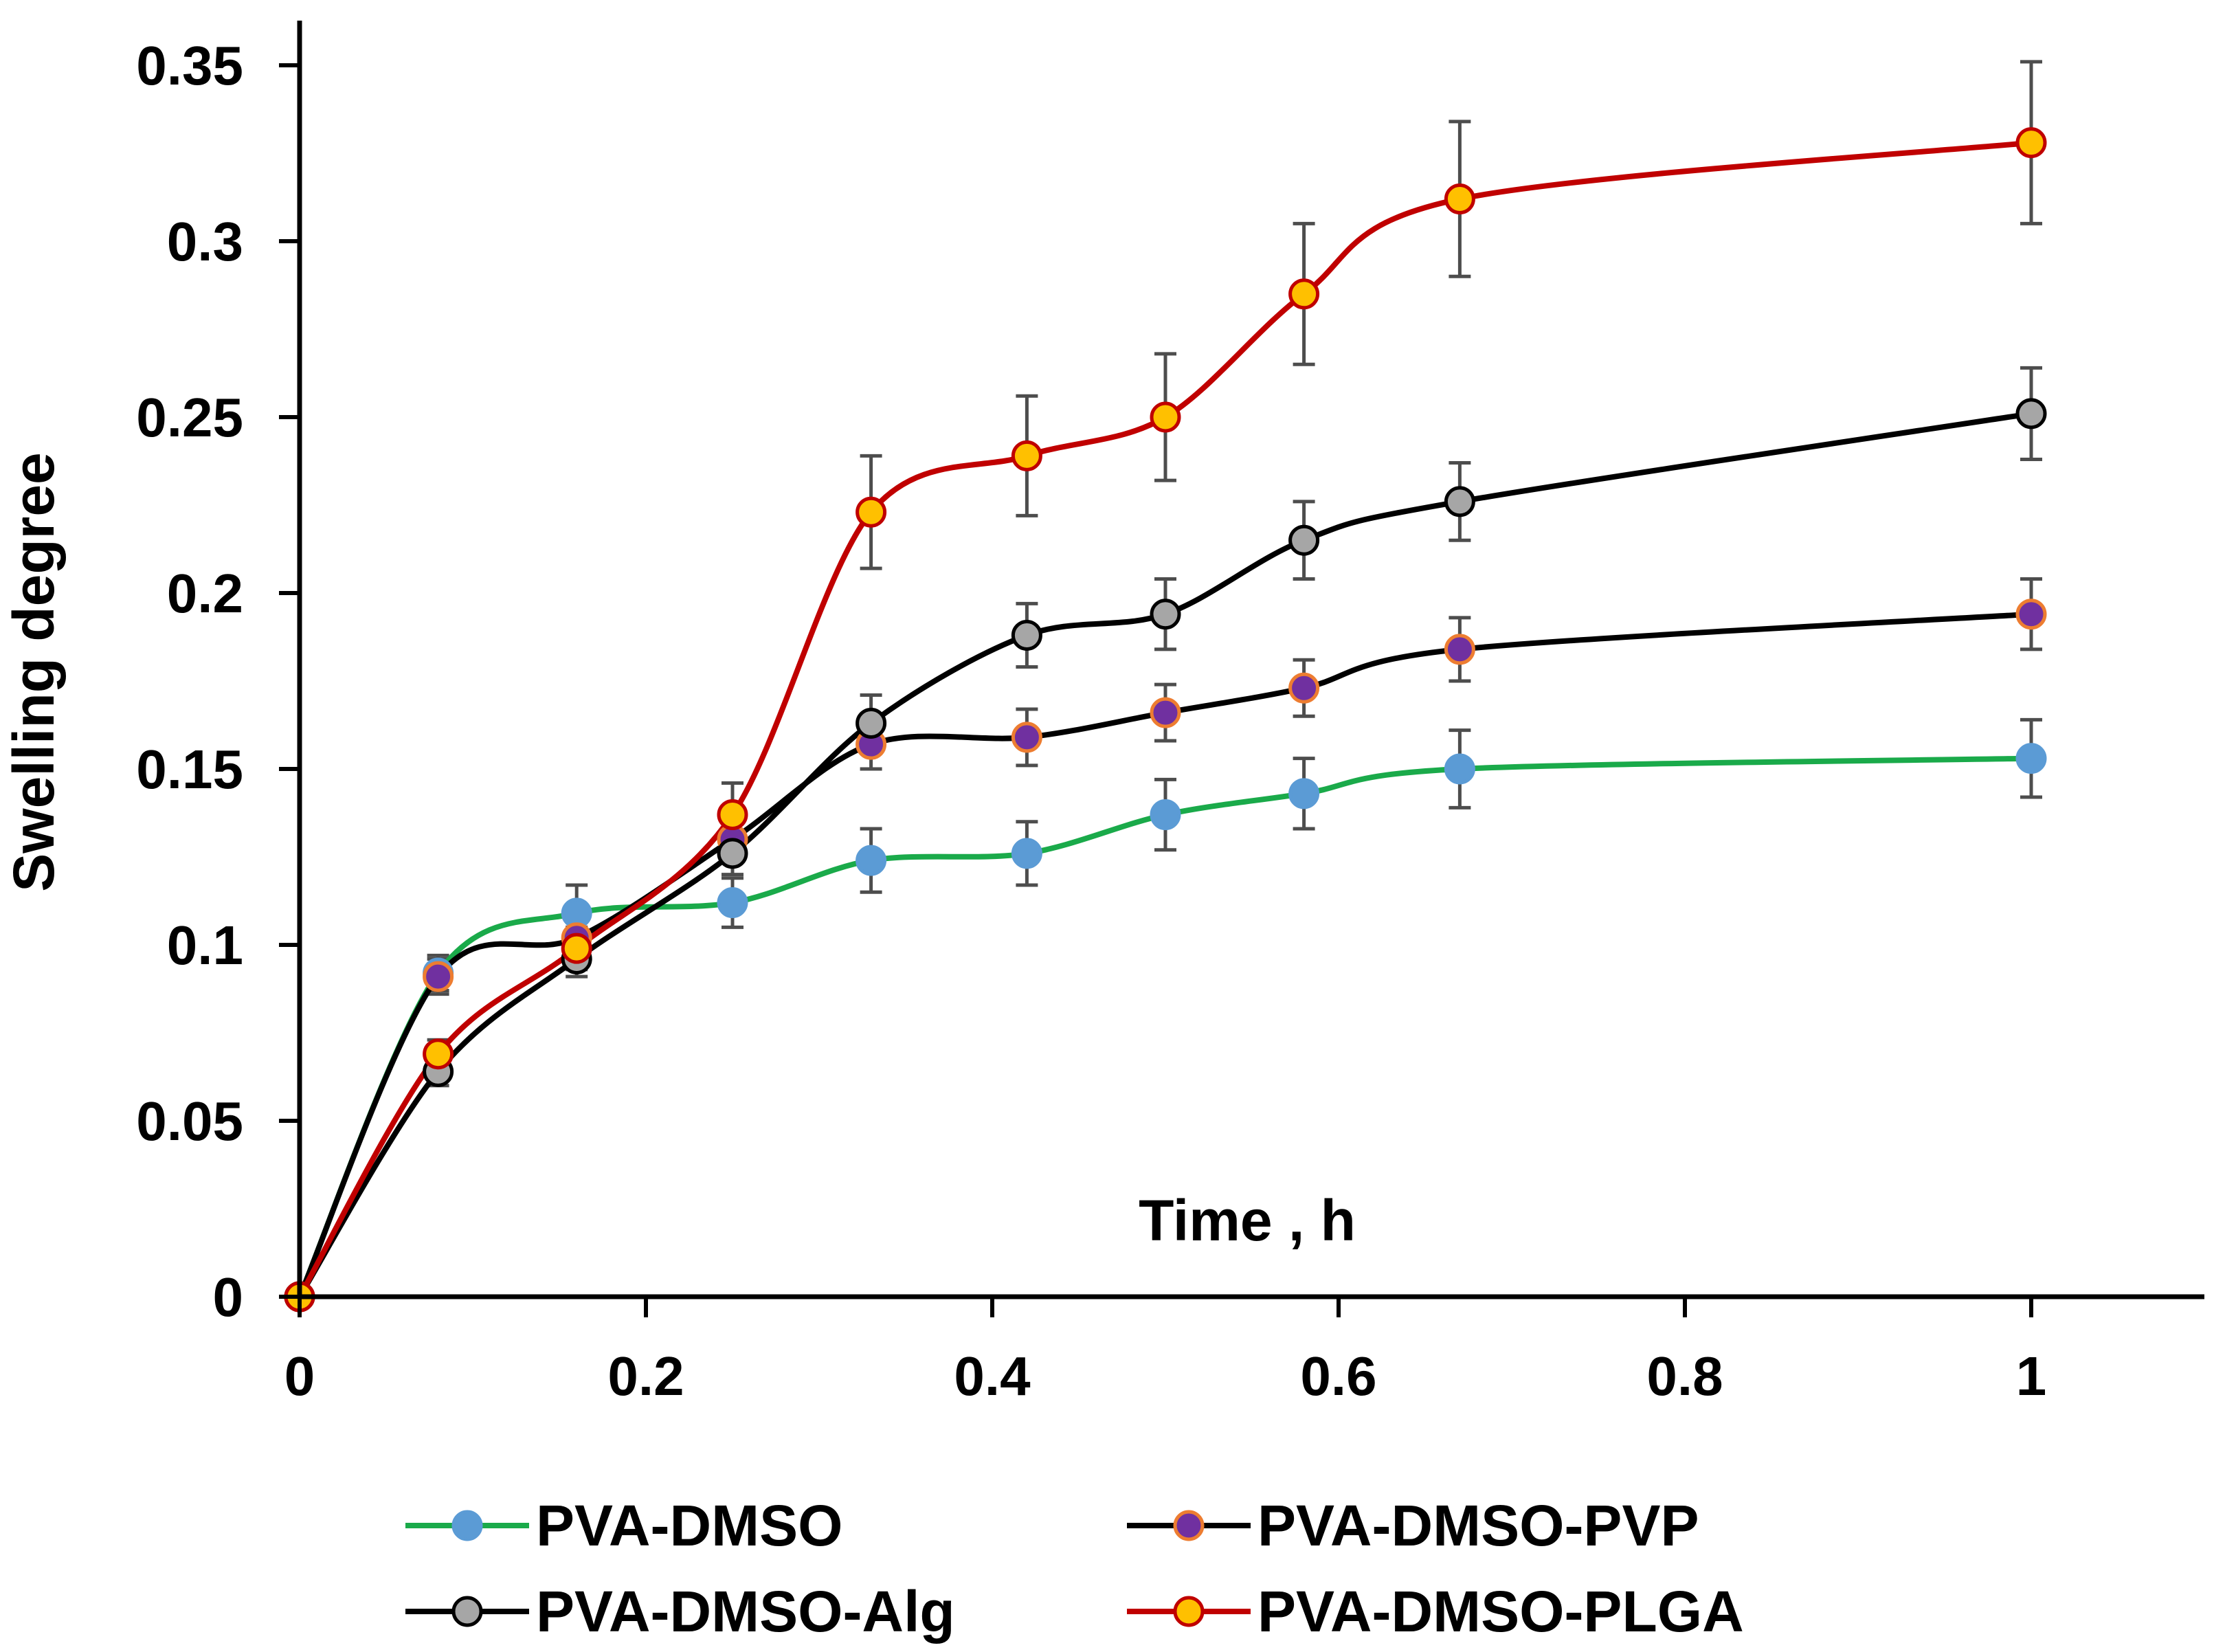 This screenshot has height=1652, width=2214. What do you see at coordinates (1684, 1376) in the screenshot?
I see `x-tick-label: 0.8` at bounding box center [1684, 1376].